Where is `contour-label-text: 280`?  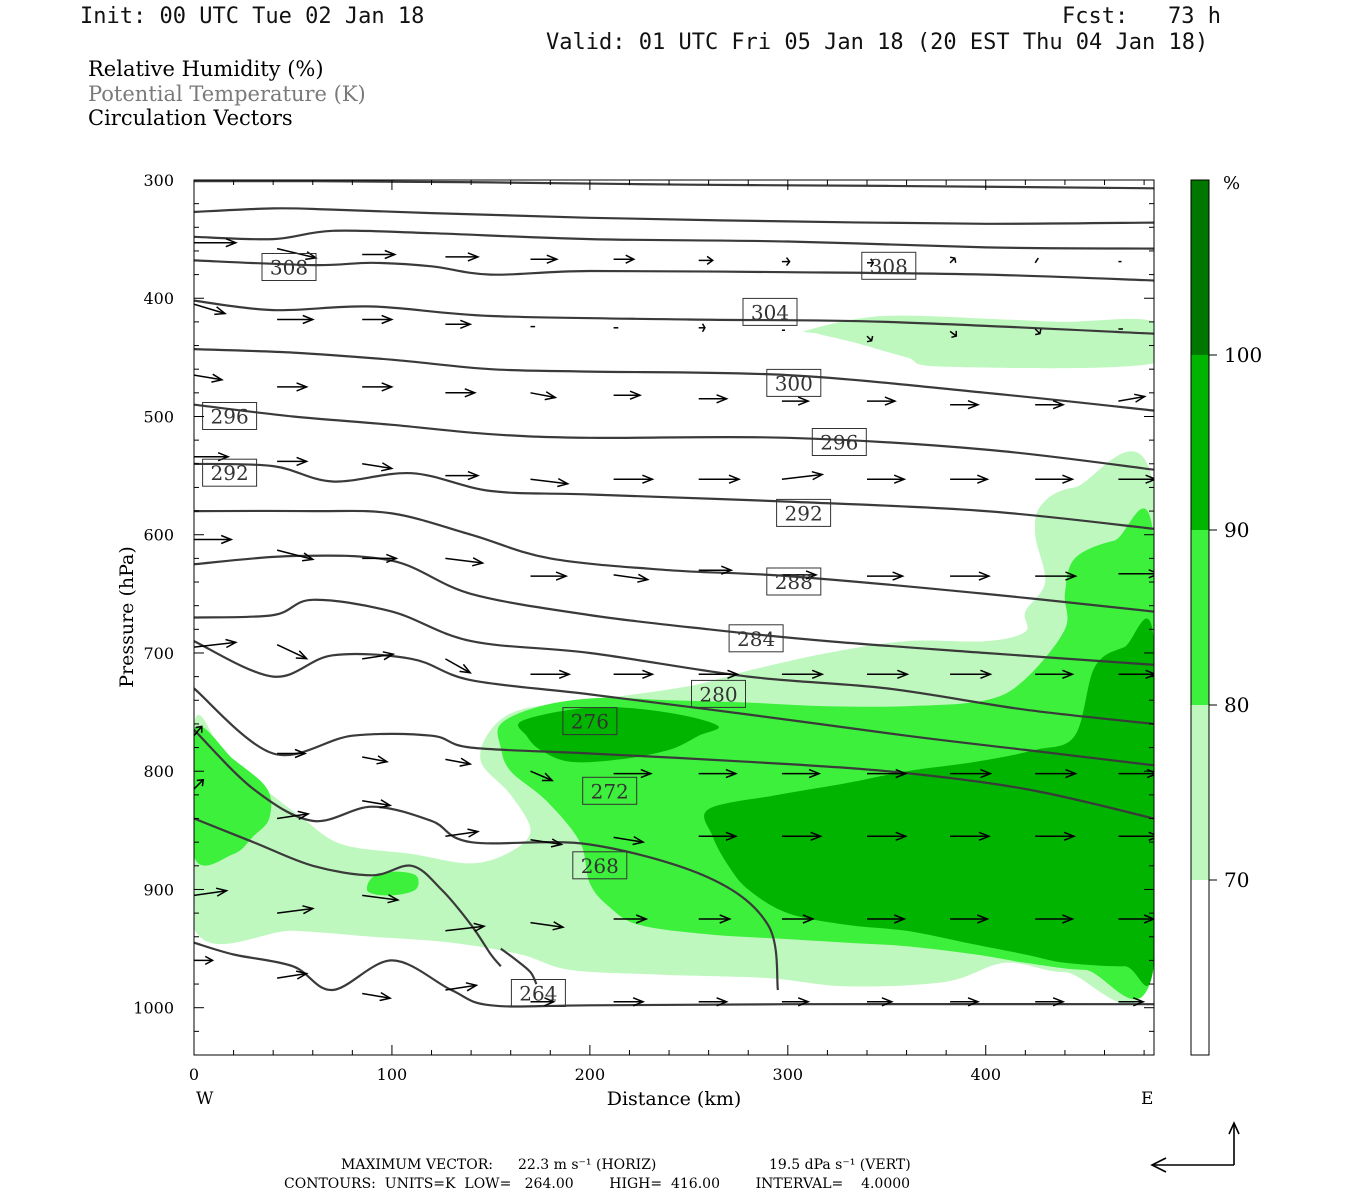
contour-label-text: 280 is located at coordinates (718, 694).